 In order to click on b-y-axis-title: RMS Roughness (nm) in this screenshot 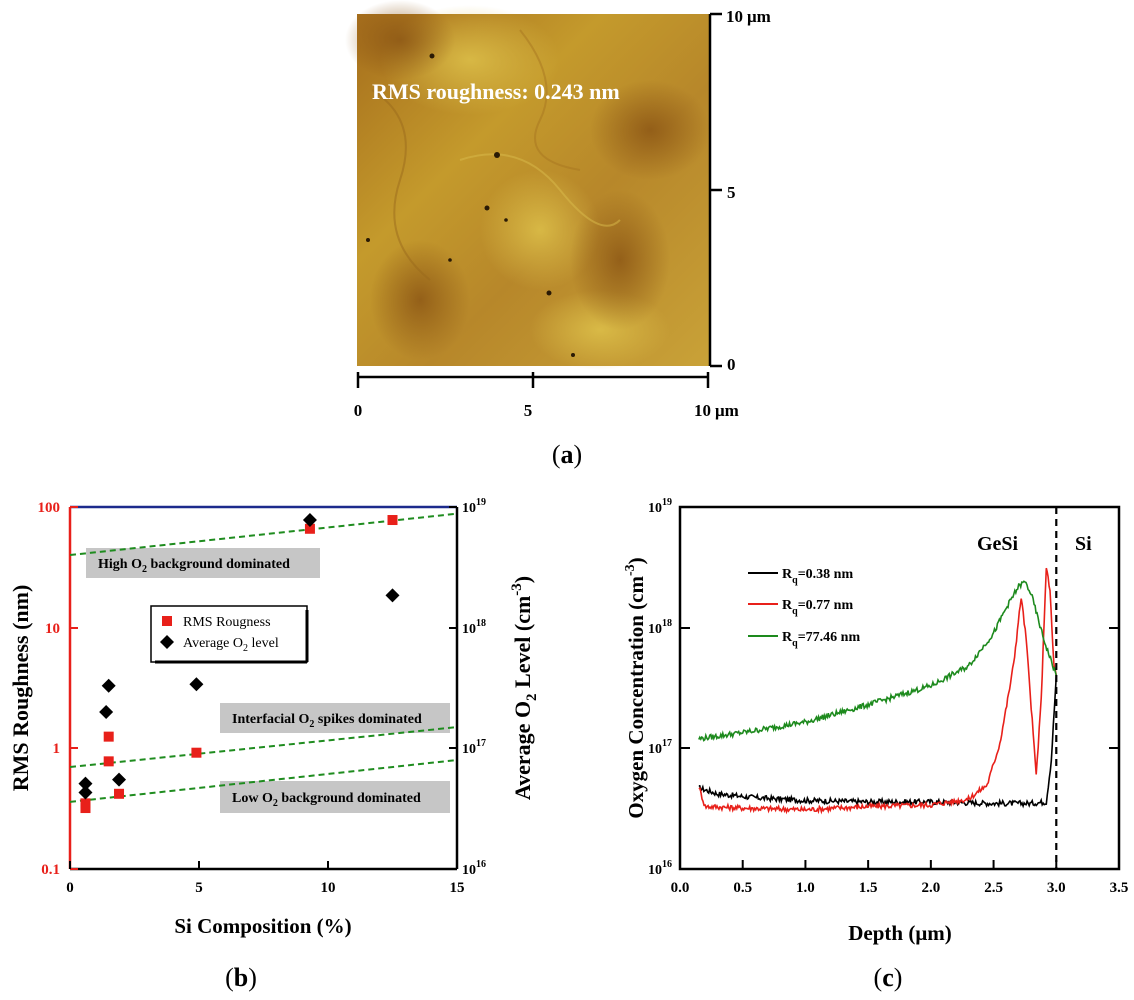, I will do `click(20, 688)`.